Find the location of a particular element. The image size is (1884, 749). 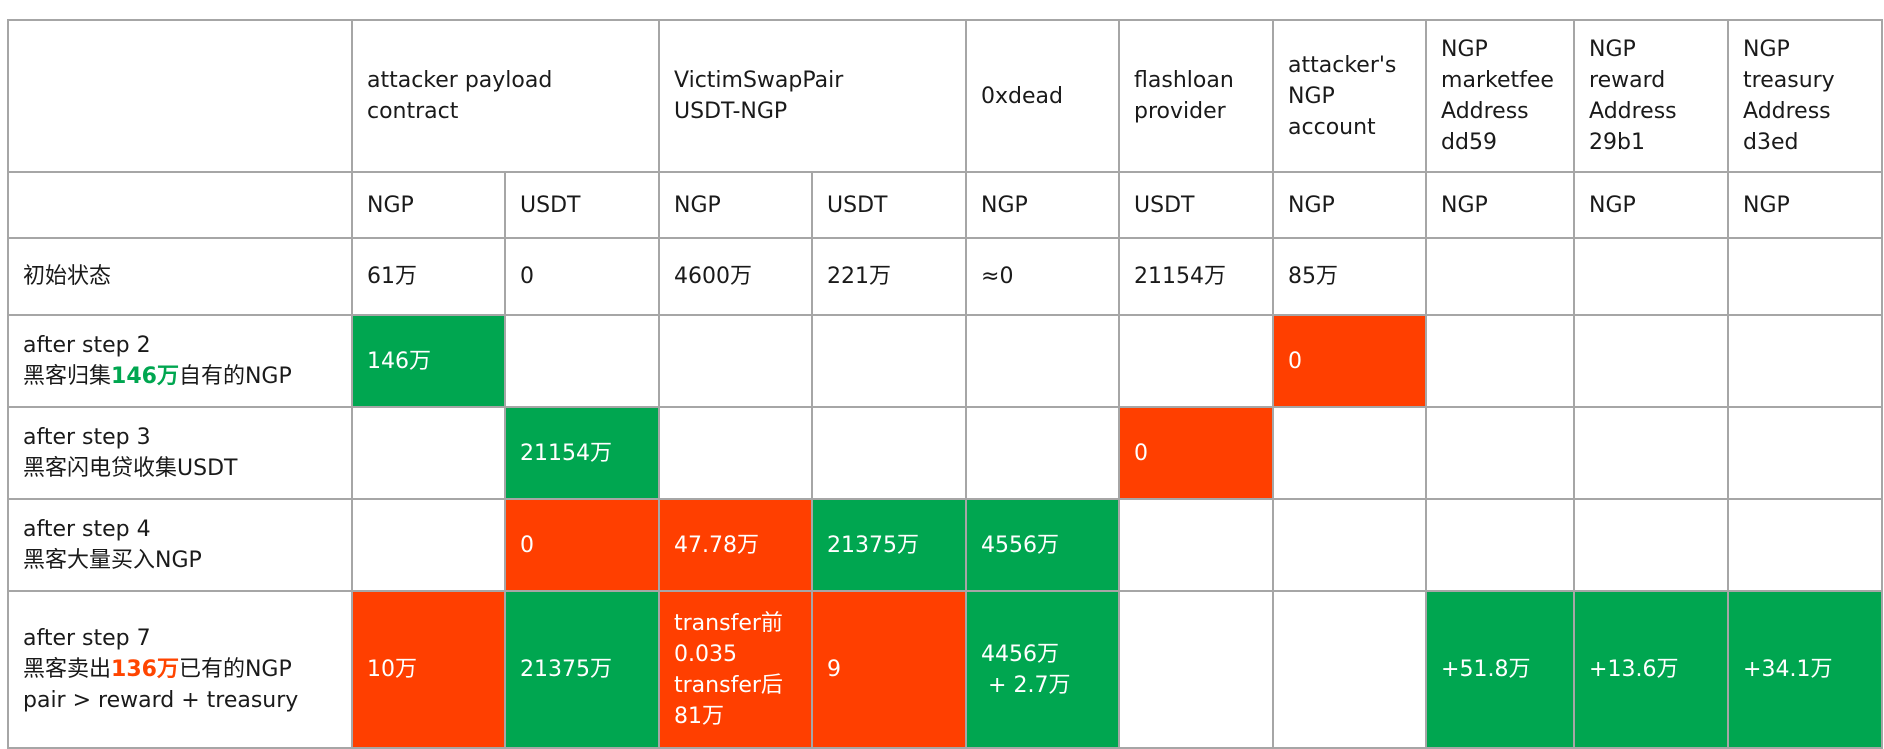

table-row-step-2: after step 2 黑客归集146万自有的NGP 146万 0 is located at coordinates (945, 361).